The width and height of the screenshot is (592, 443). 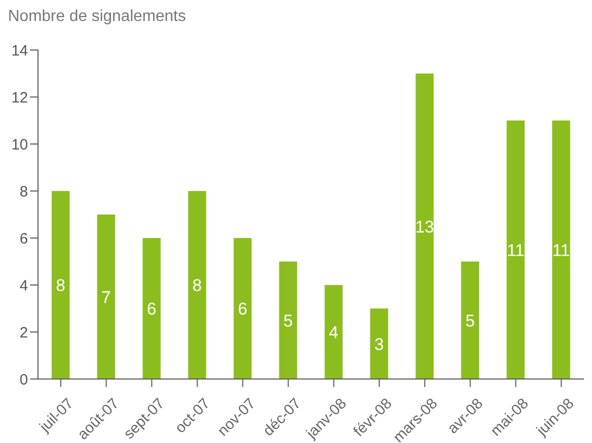 What do you see at coordinates (97, 17) in the screenshot?
I see `y-axis-title: Nombre de signalements` at bounding box center [97, 17].